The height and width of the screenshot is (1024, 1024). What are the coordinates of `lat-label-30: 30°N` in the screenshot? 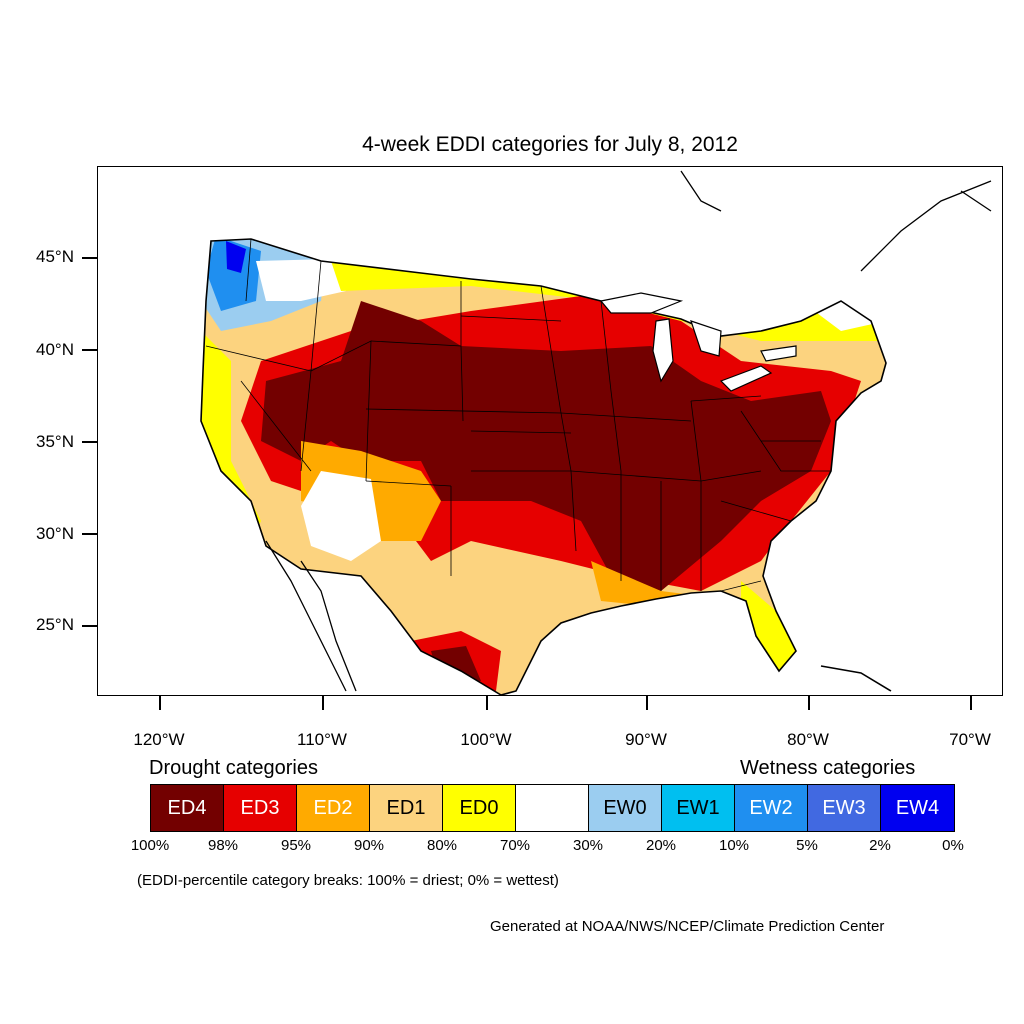 It's located at (55, 533).